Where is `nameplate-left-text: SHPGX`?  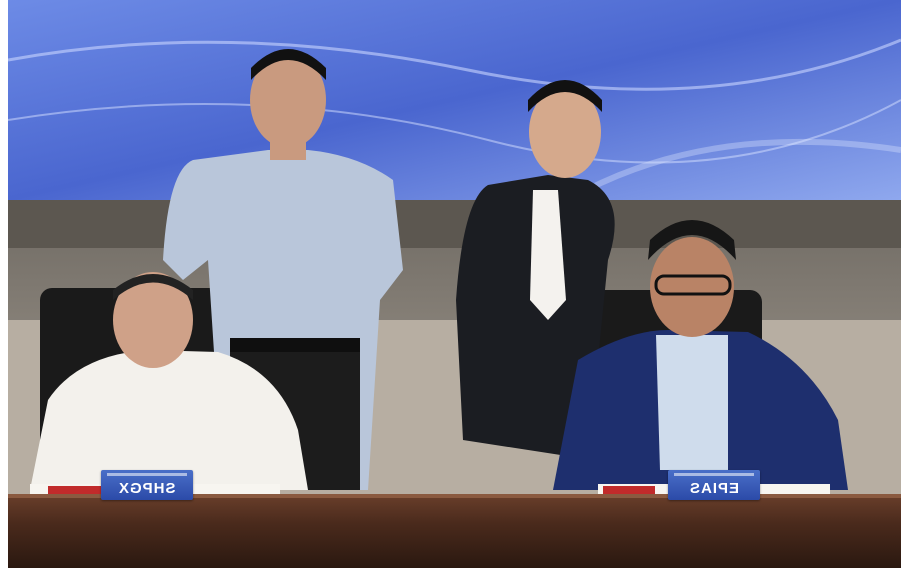 nameplate-left-text: SHPGX is located at coordinates (147, 488).